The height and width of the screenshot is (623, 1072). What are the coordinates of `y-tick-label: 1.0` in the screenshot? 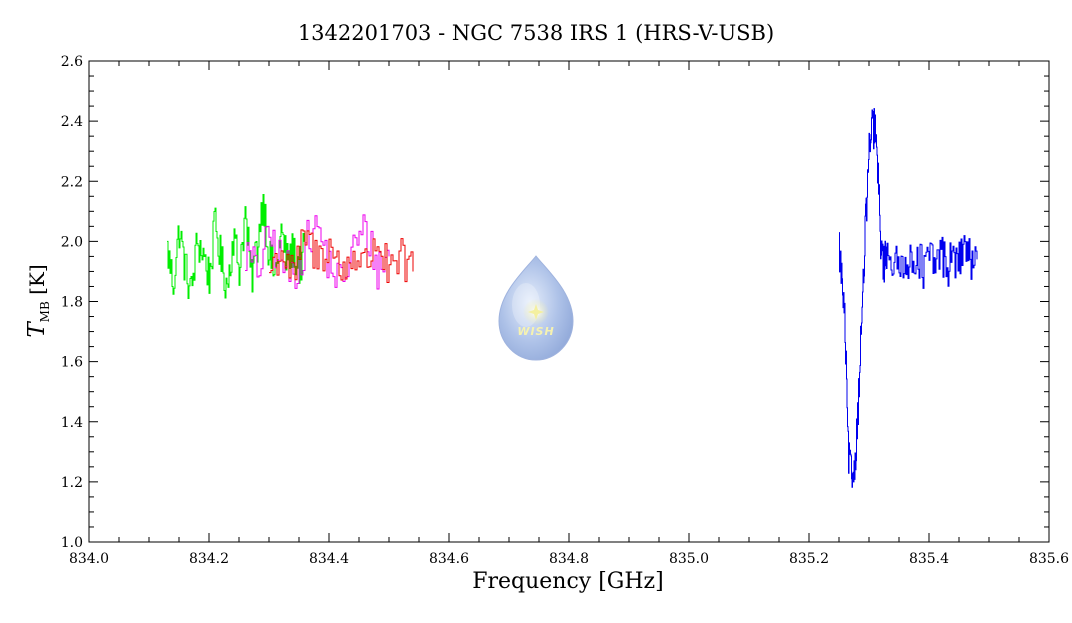 It's located at (72, 543).